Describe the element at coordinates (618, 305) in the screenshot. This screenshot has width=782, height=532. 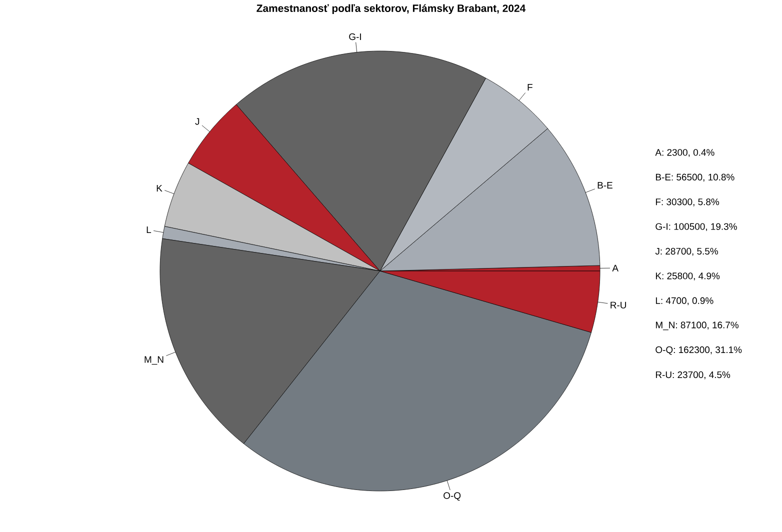
I see `slice-label: R-U` at that location.